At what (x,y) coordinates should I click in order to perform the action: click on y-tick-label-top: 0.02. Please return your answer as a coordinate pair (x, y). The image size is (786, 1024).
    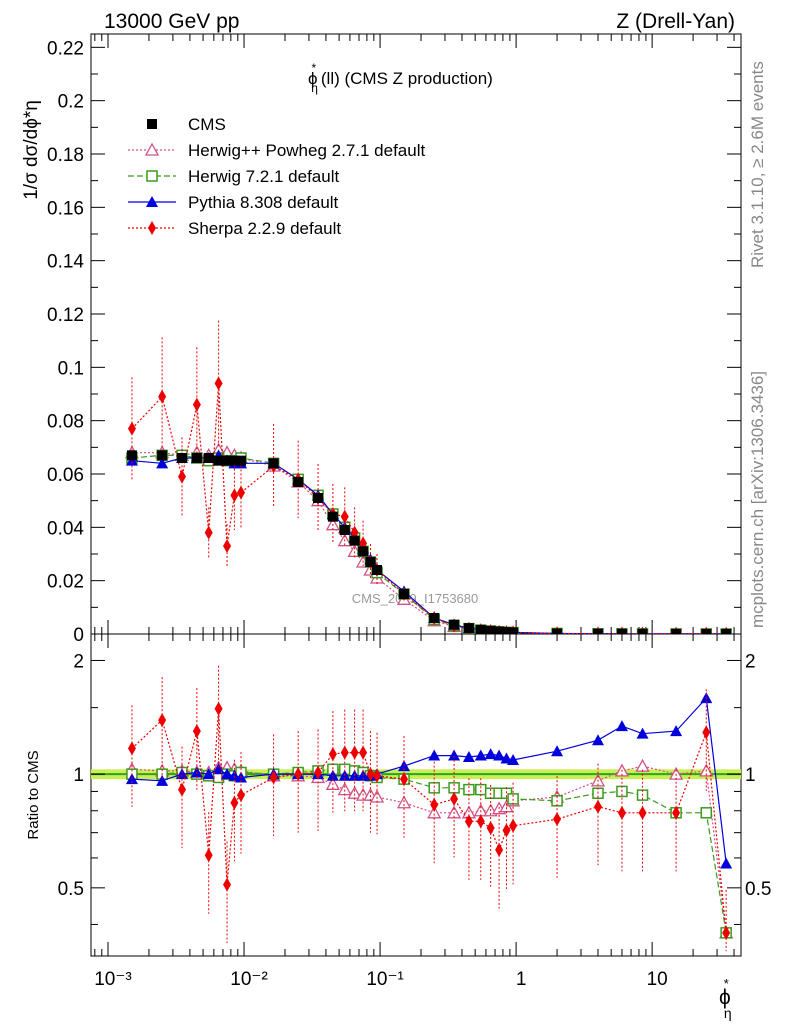
    Looking at the image, I should click on (65, 582).